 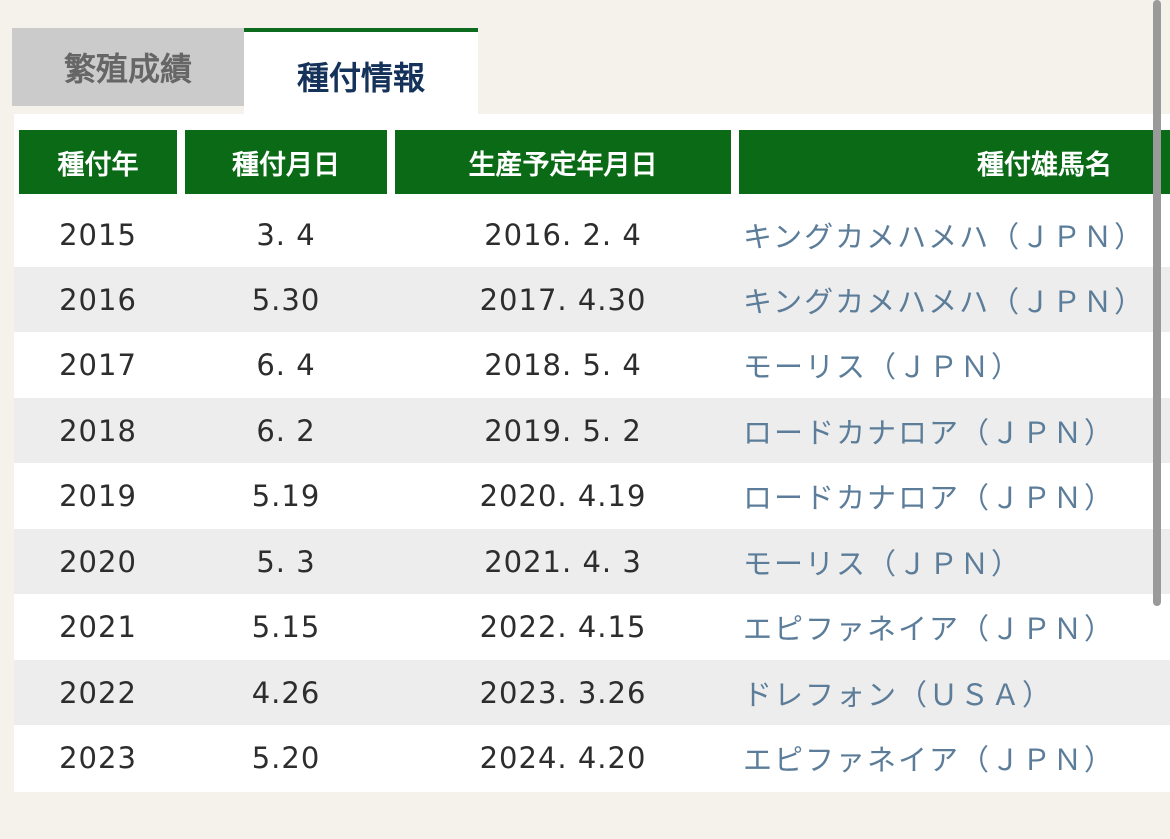 I want to click on table-row: 2019 5.19 2020. 4.19 ロードカナロア（ＪＰＮ）, so click(x=592, y=495).